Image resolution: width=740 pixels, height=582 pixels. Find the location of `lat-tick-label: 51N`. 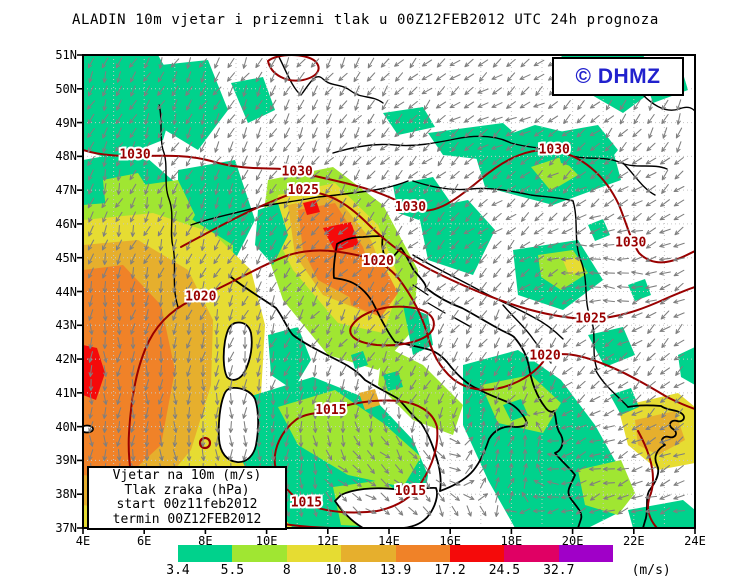

lat-tick-label: 51N is located at coordinates (66, 55).